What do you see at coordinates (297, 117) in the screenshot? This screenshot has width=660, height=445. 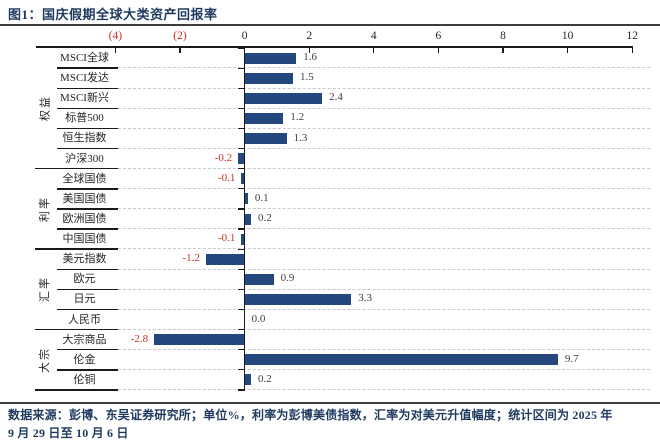 I see `data-value-label: 1.2` at bounding box center [297, 117].